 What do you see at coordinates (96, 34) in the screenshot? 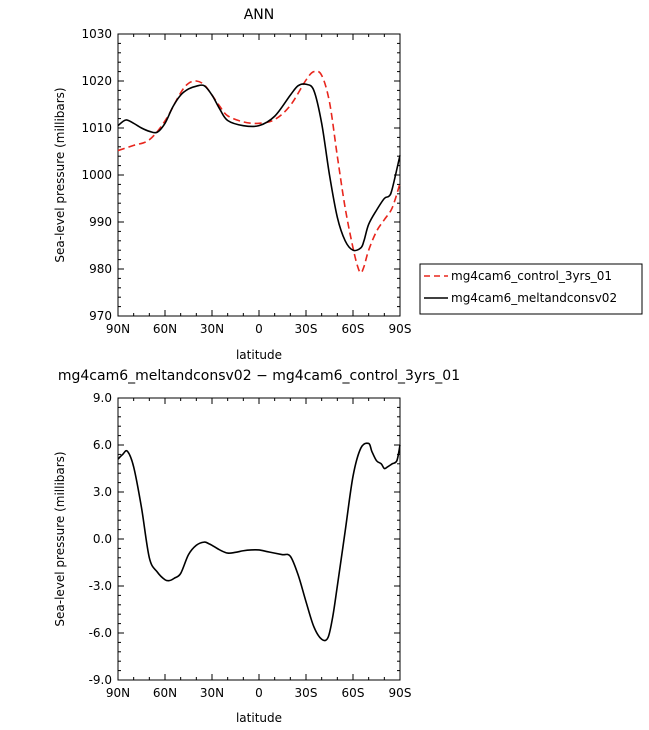
I see `y-tick-label: 1030` at bounding box center [96, 34].